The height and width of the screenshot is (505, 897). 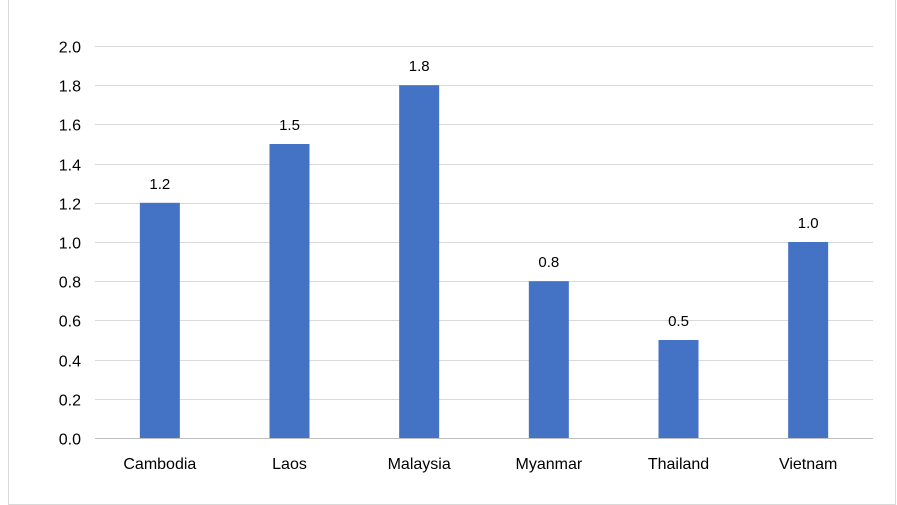 I want to click on y-tick-label: 0.4, so click(x=70, y=362).